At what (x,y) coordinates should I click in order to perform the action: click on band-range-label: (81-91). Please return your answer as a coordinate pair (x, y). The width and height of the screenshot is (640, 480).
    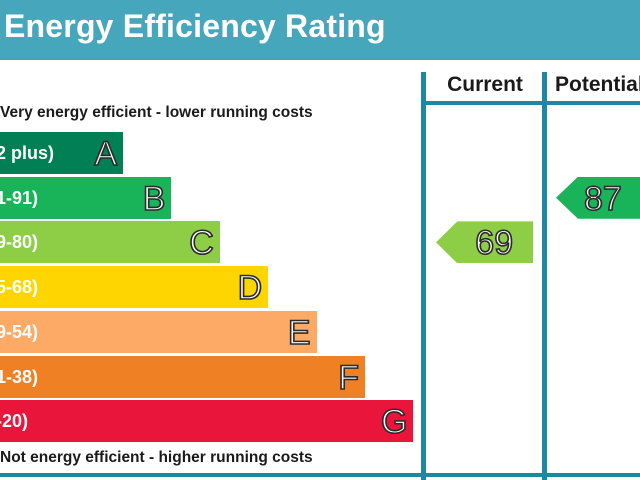
    Looking at the image, I should click on (19, 197).